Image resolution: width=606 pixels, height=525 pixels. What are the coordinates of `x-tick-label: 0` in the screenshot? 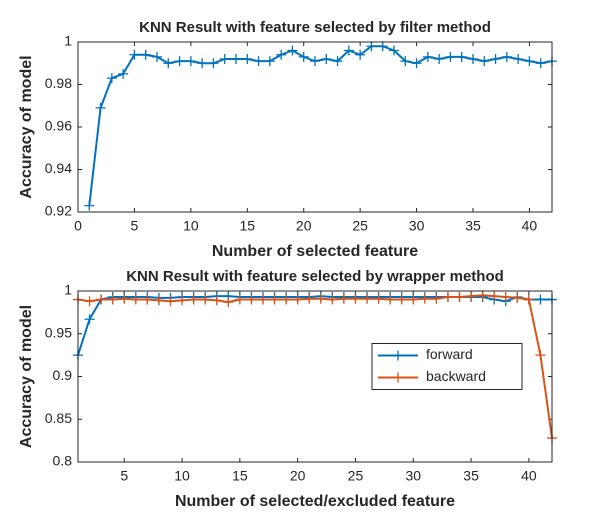 It's located at (78, 226).